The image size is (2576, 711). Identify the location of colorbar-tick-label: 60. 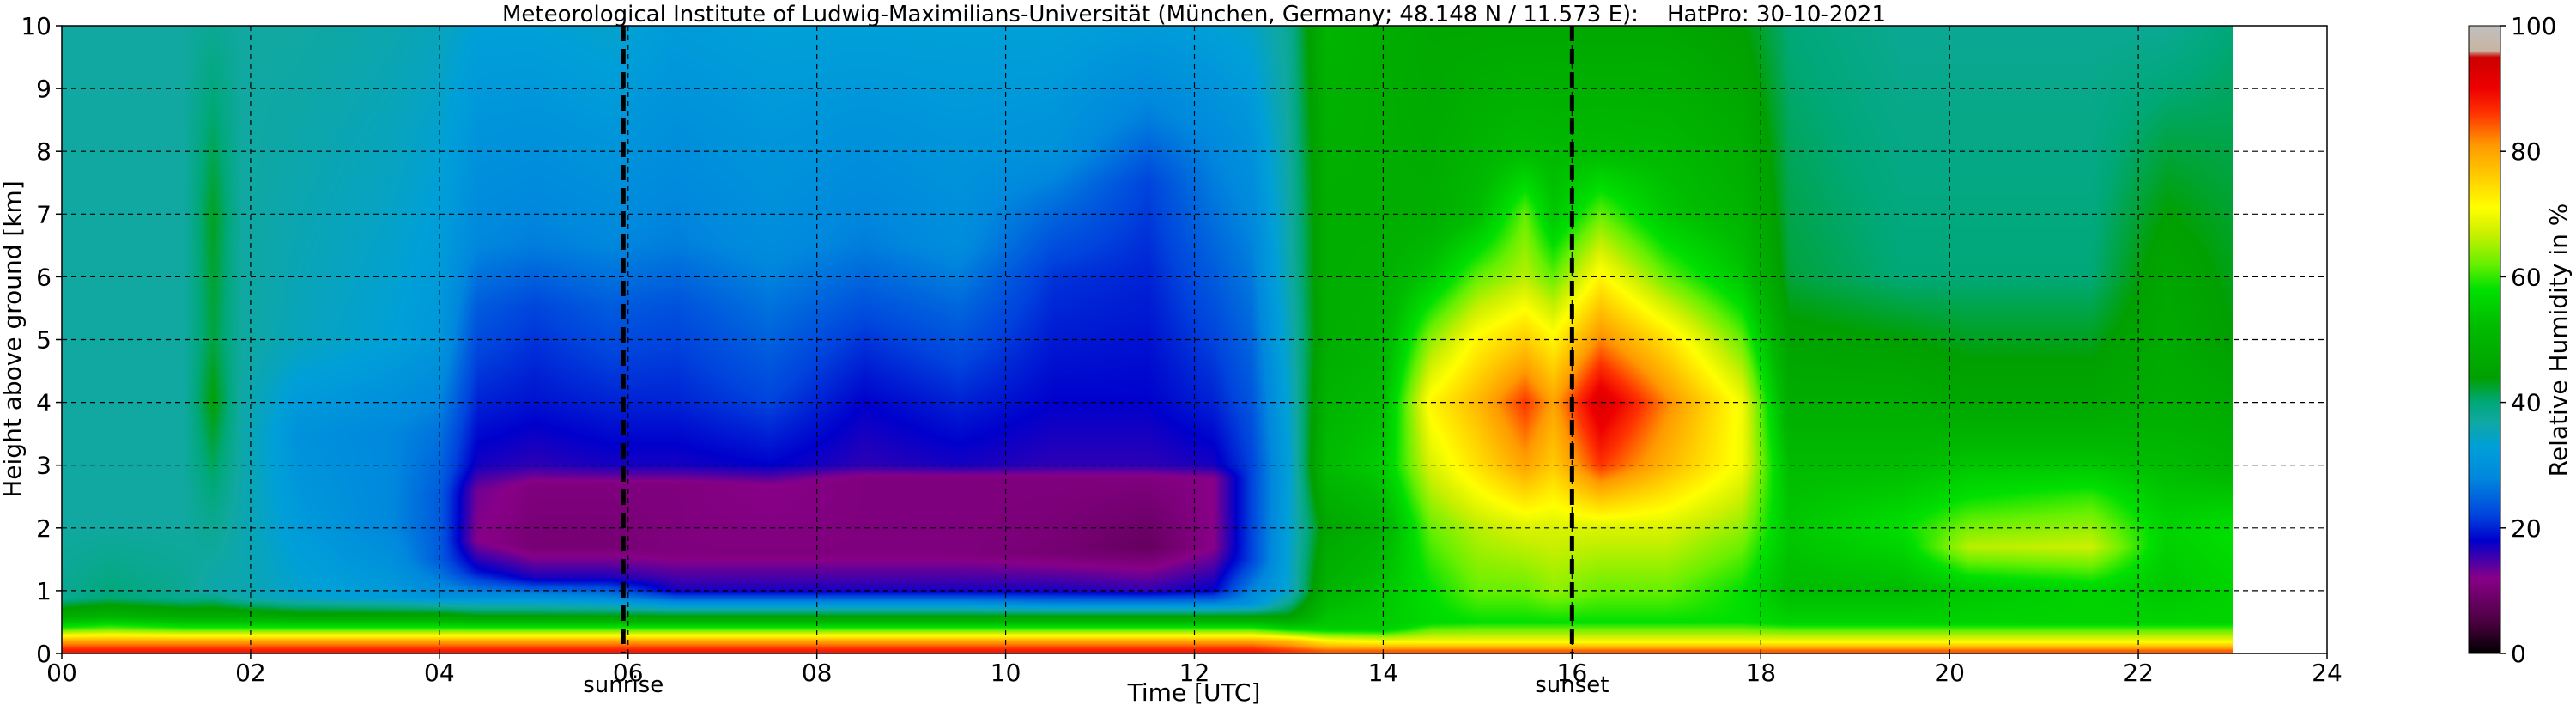
(2526, 277).